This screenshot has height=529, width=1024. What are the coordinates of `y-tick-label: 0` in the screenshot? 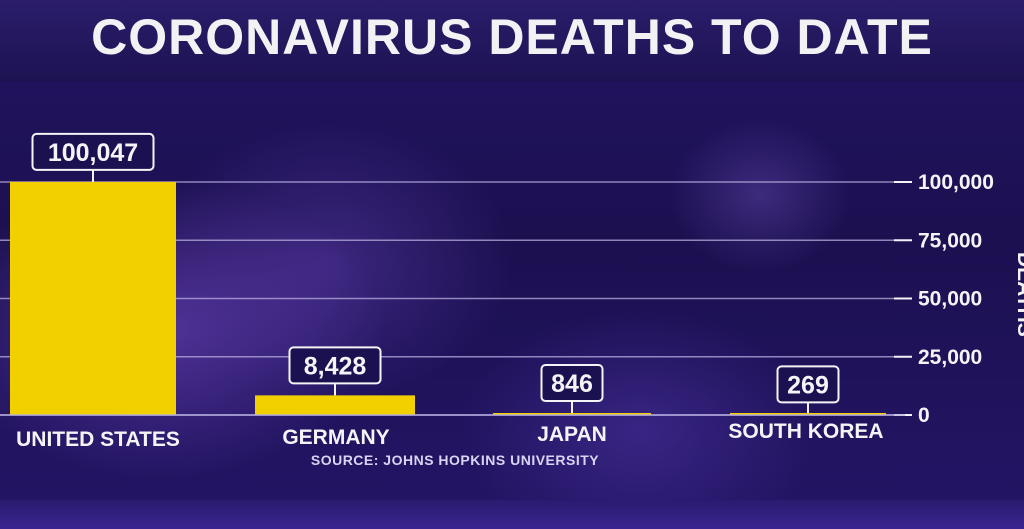 It's located at (924, 415).